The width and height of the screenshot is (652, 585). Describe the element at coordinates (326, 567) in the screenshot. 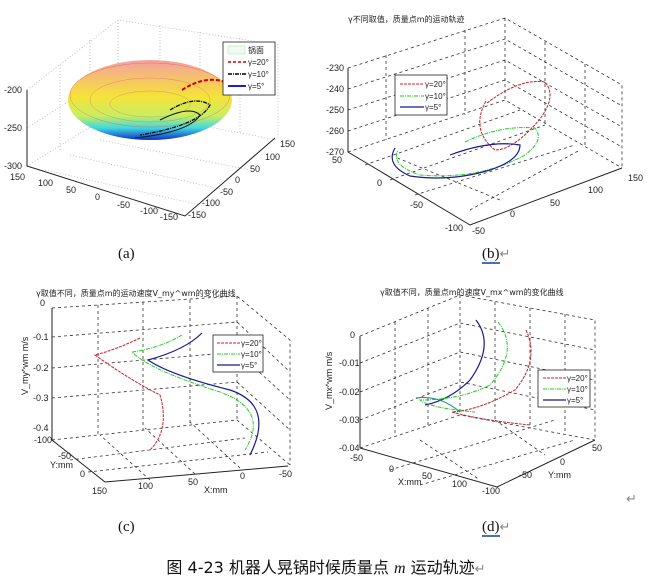

I see `figure-caption: 图 4-23 机器人晃锅时候质量点 m 运动轨迹↵` at that location.